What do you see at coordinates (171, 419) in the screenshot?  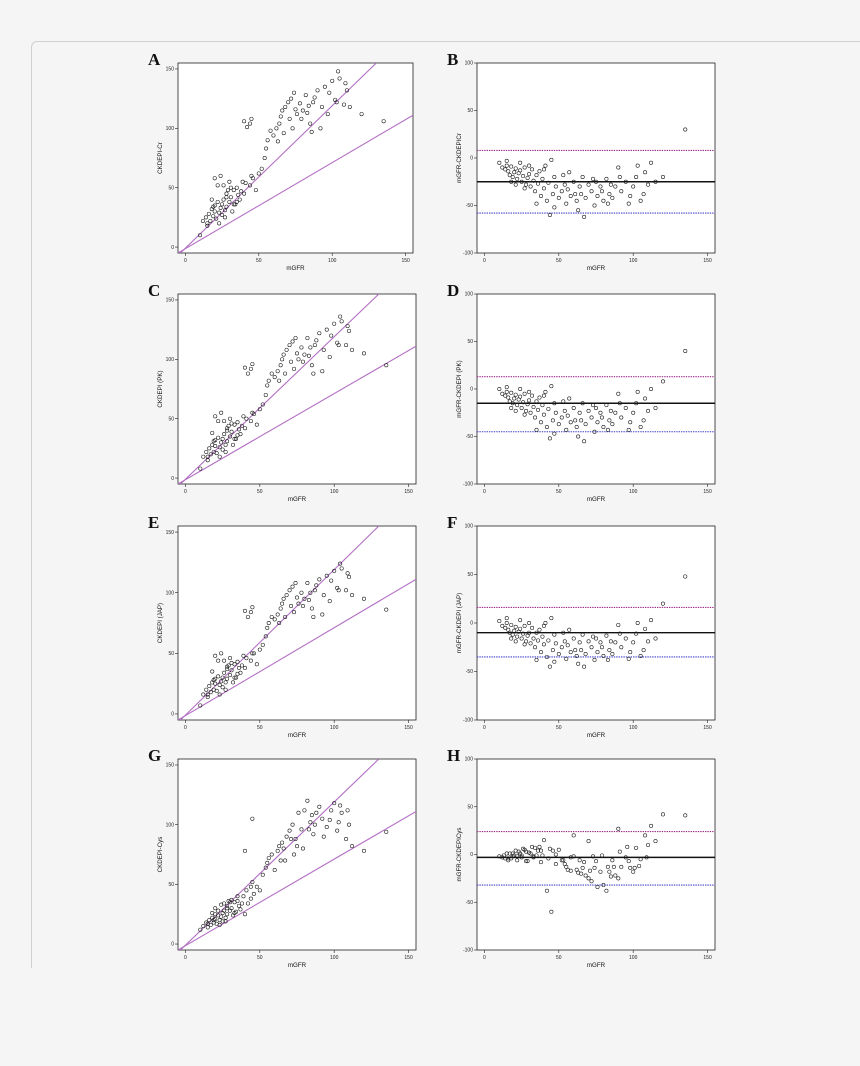 I see `y-tick-label: 50` at bounding box center [171, 419].